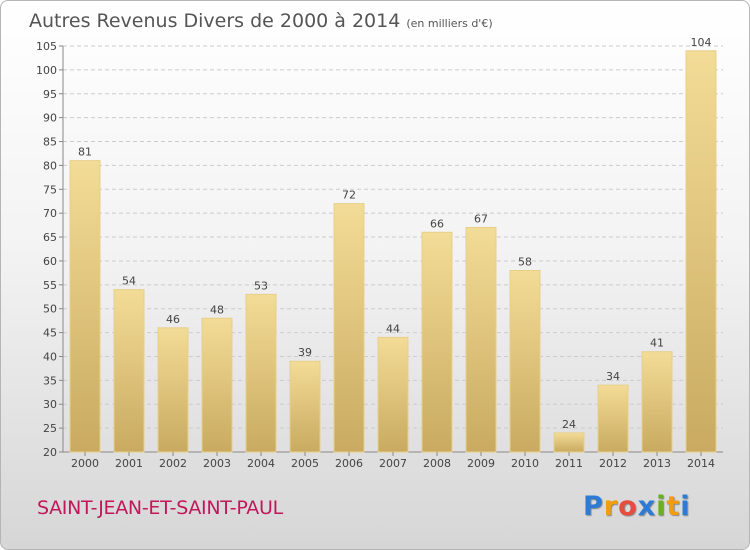 This screenshot has height=550, width=750. What do you see at coordinates (657, 343) in the screenshot?
I see `data-label: 41` at bounding box center [657, 343].